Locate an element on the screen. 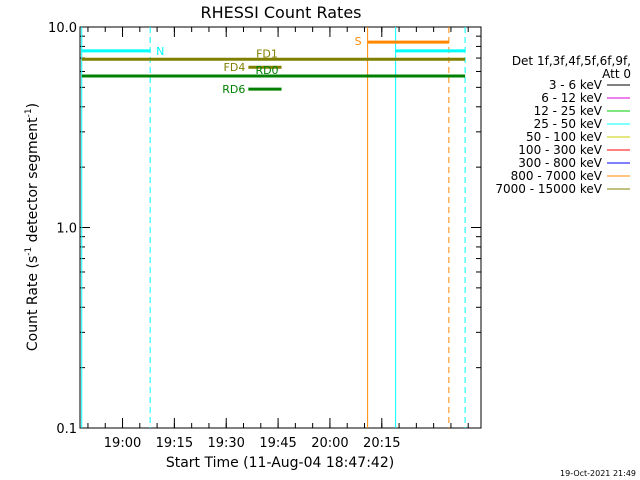 This screenshot has width=640, height=480. y-tick-label: 10.0 is located at coordinates (62, 28).